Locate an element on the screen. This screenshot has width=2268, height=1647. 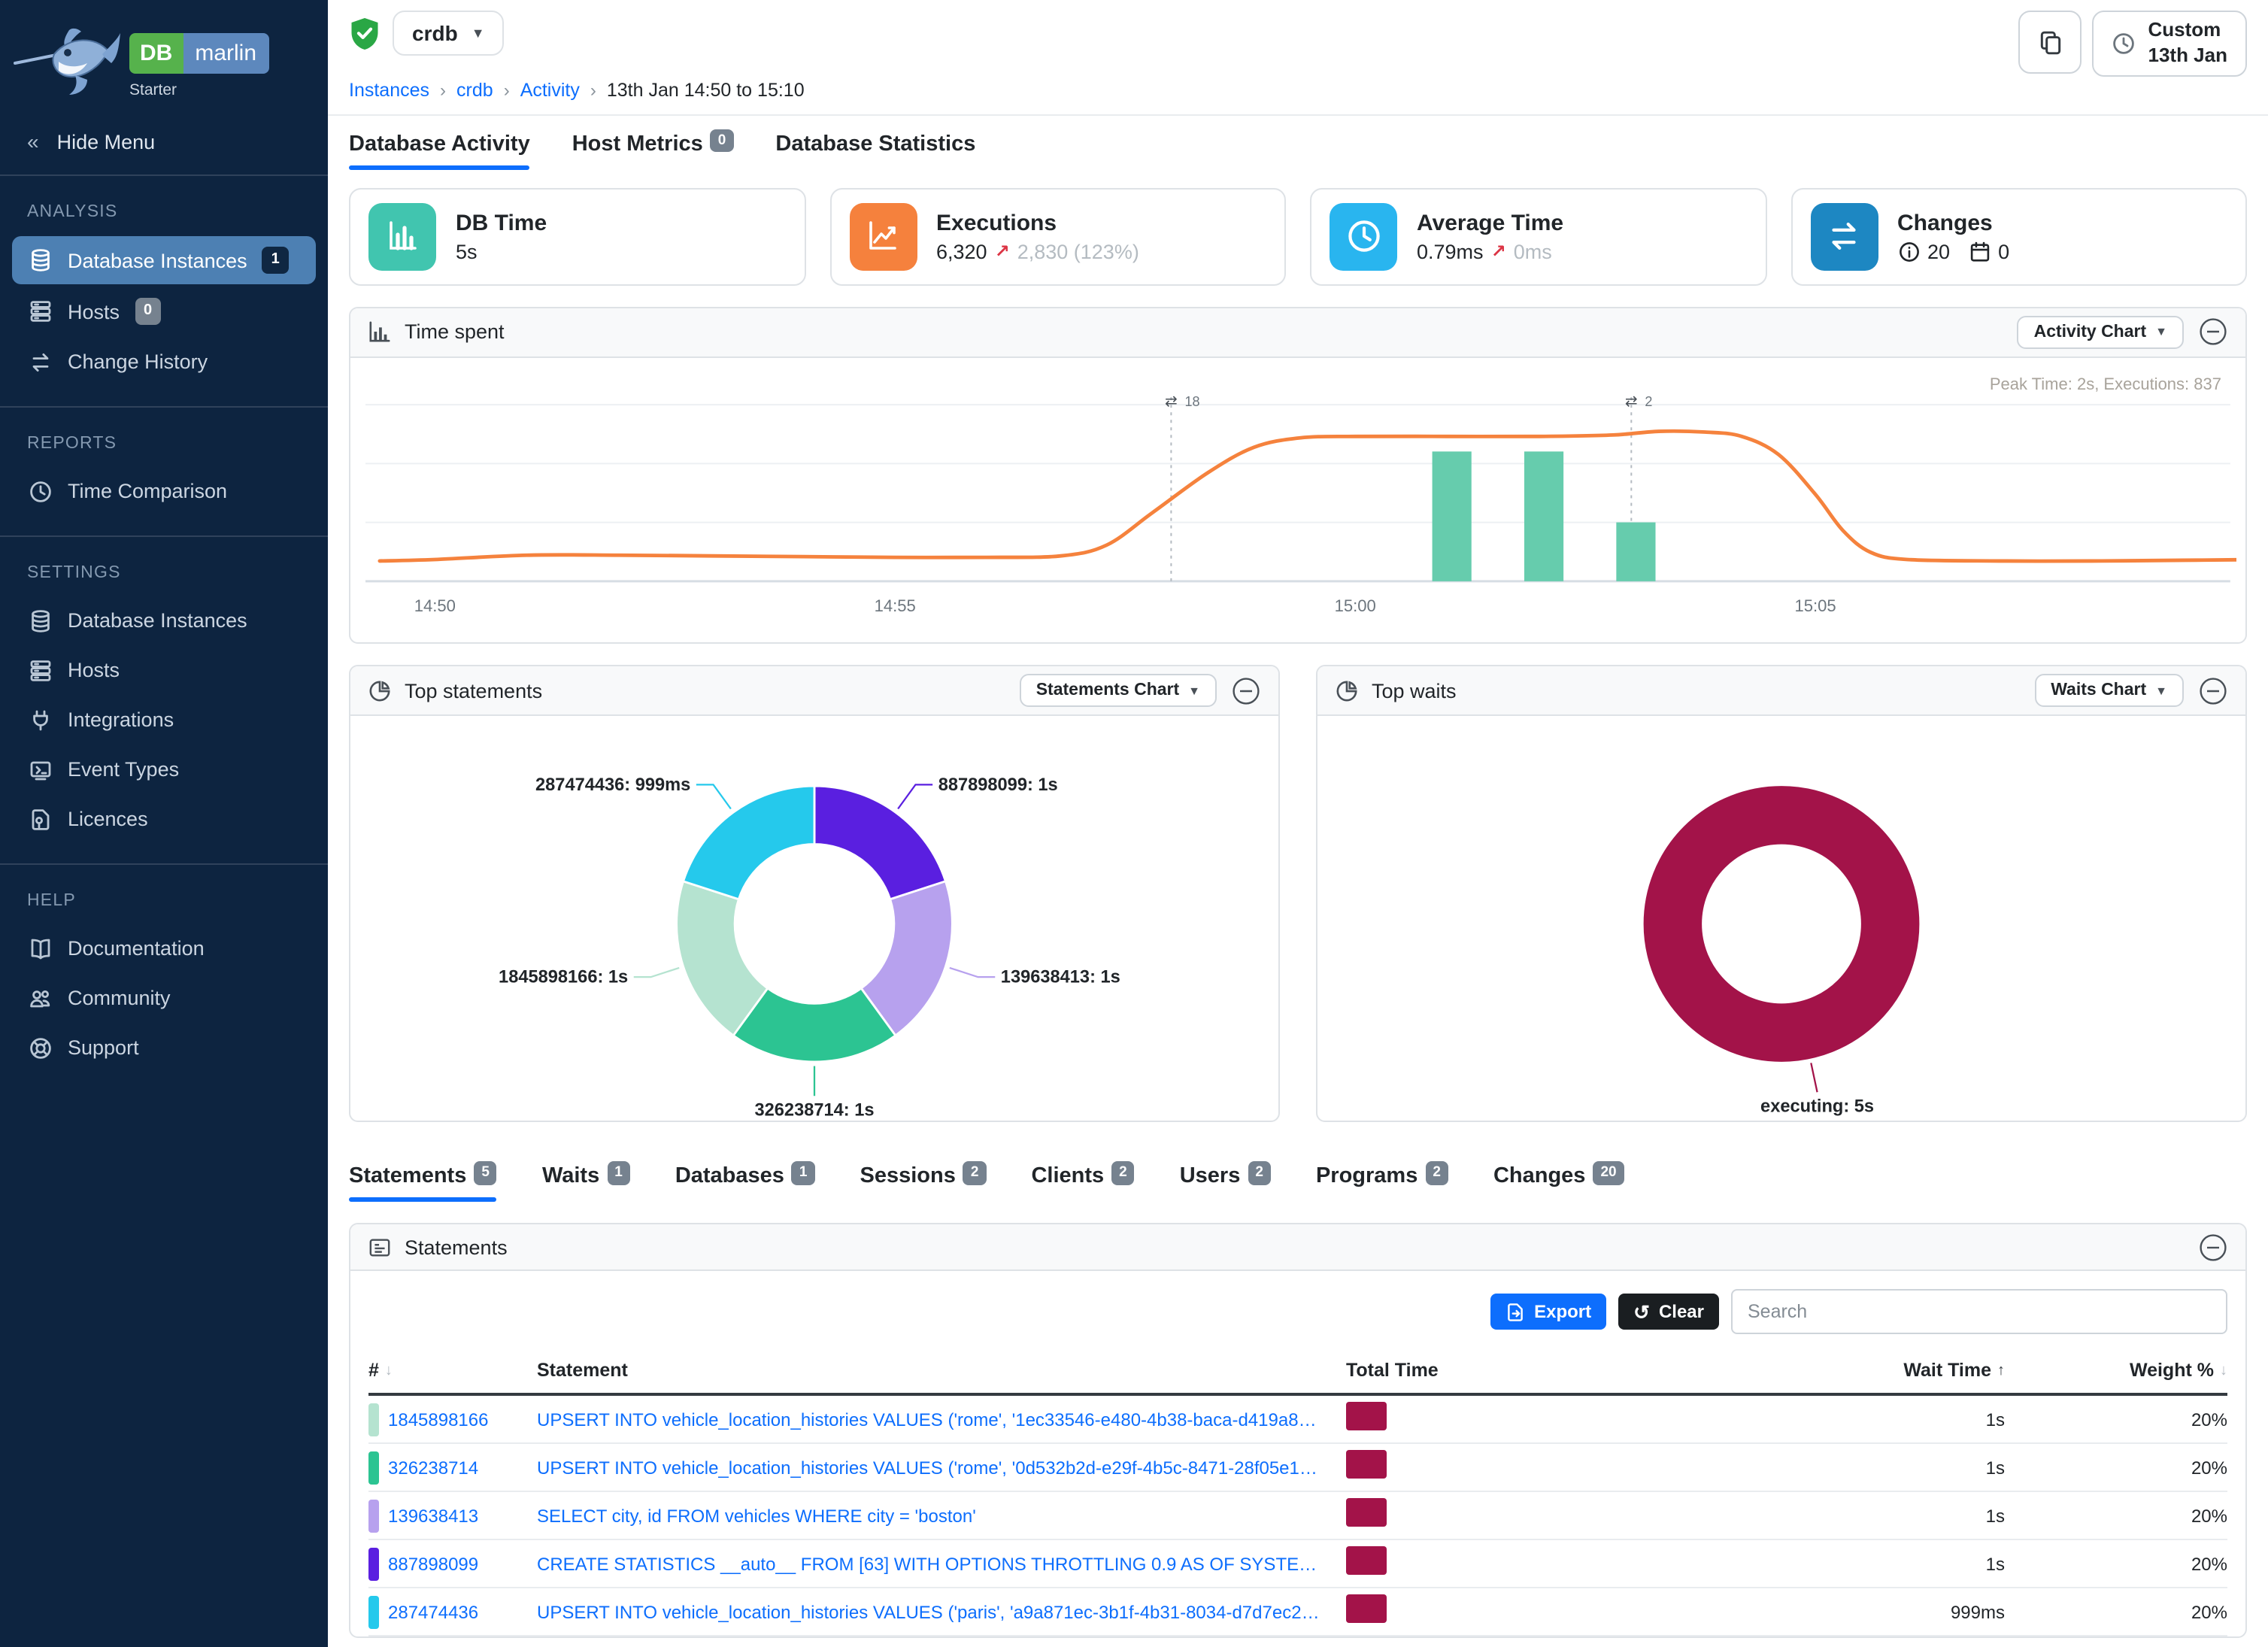
clock-icon is located at coordinates (2124, 43).